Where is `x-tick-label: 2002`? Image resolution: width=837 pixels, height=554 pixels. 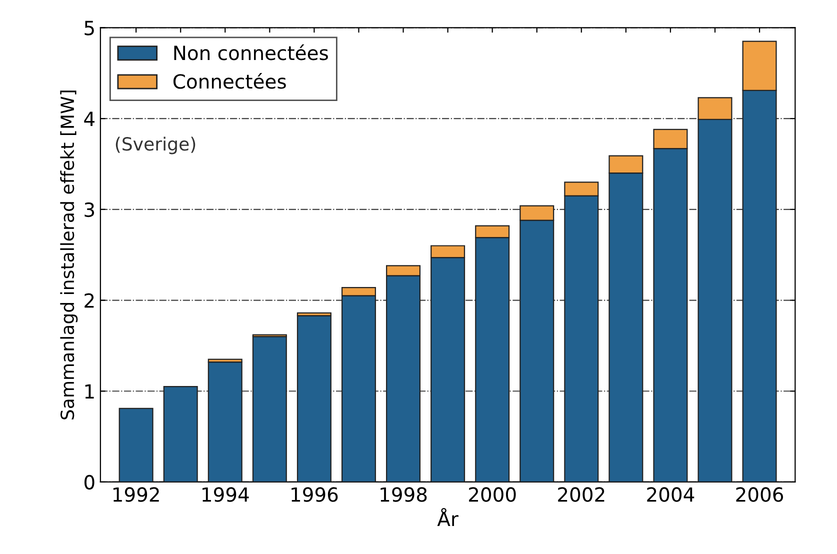
x-tick-label: 2002 is located at coordinates (581, 494).